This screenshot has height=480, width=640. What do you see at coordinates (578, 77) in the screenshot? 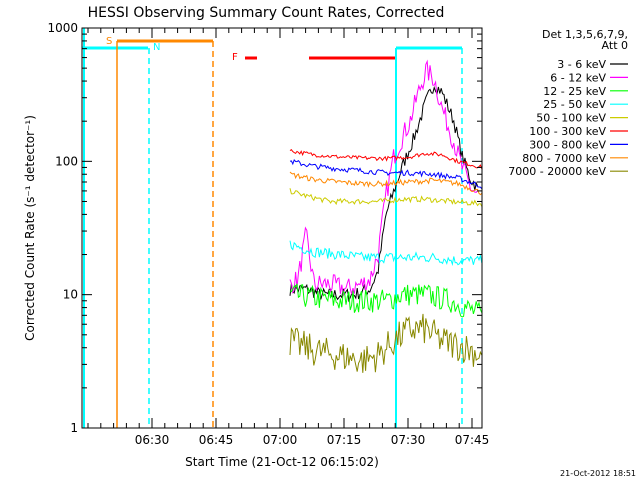
I see `legend-label: 6 - 12 keV` at bounding box center [578, 77].